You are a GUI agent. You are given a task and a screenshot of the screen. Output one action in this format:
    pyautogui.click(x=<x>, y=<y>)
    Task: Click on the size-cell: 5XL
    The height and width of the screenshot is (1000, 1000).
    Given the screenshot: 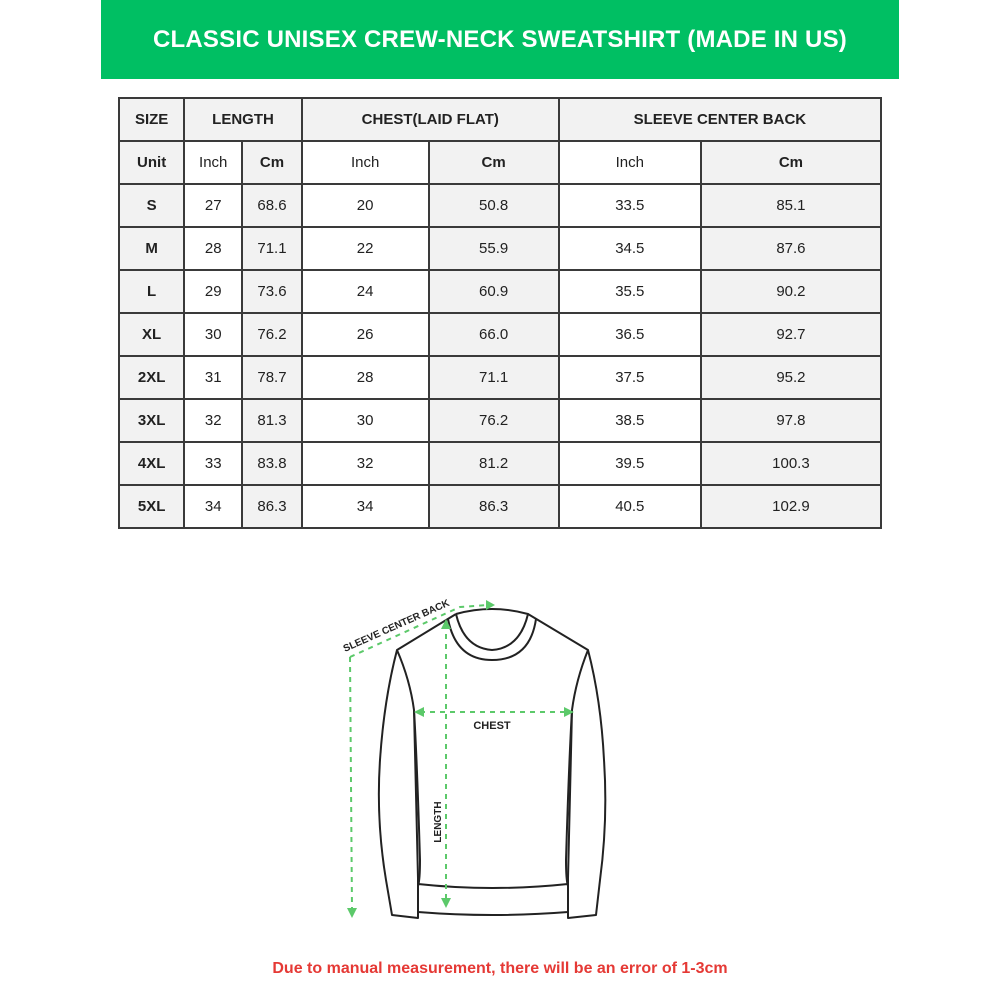 What is the action you would take?
    pyautogui.click(x=151, y=506)
    